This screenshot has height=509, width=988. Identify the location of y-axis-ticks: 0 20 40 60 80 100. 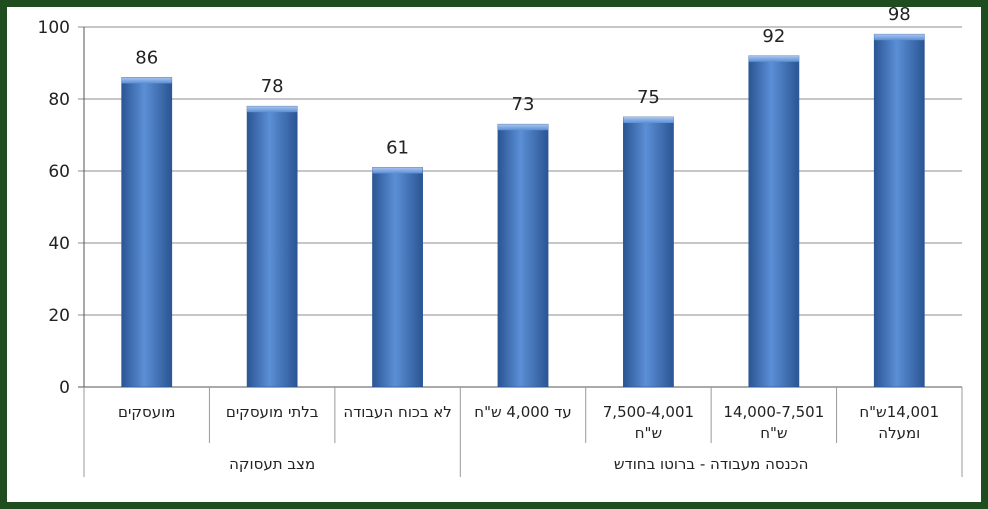
(54, 208).